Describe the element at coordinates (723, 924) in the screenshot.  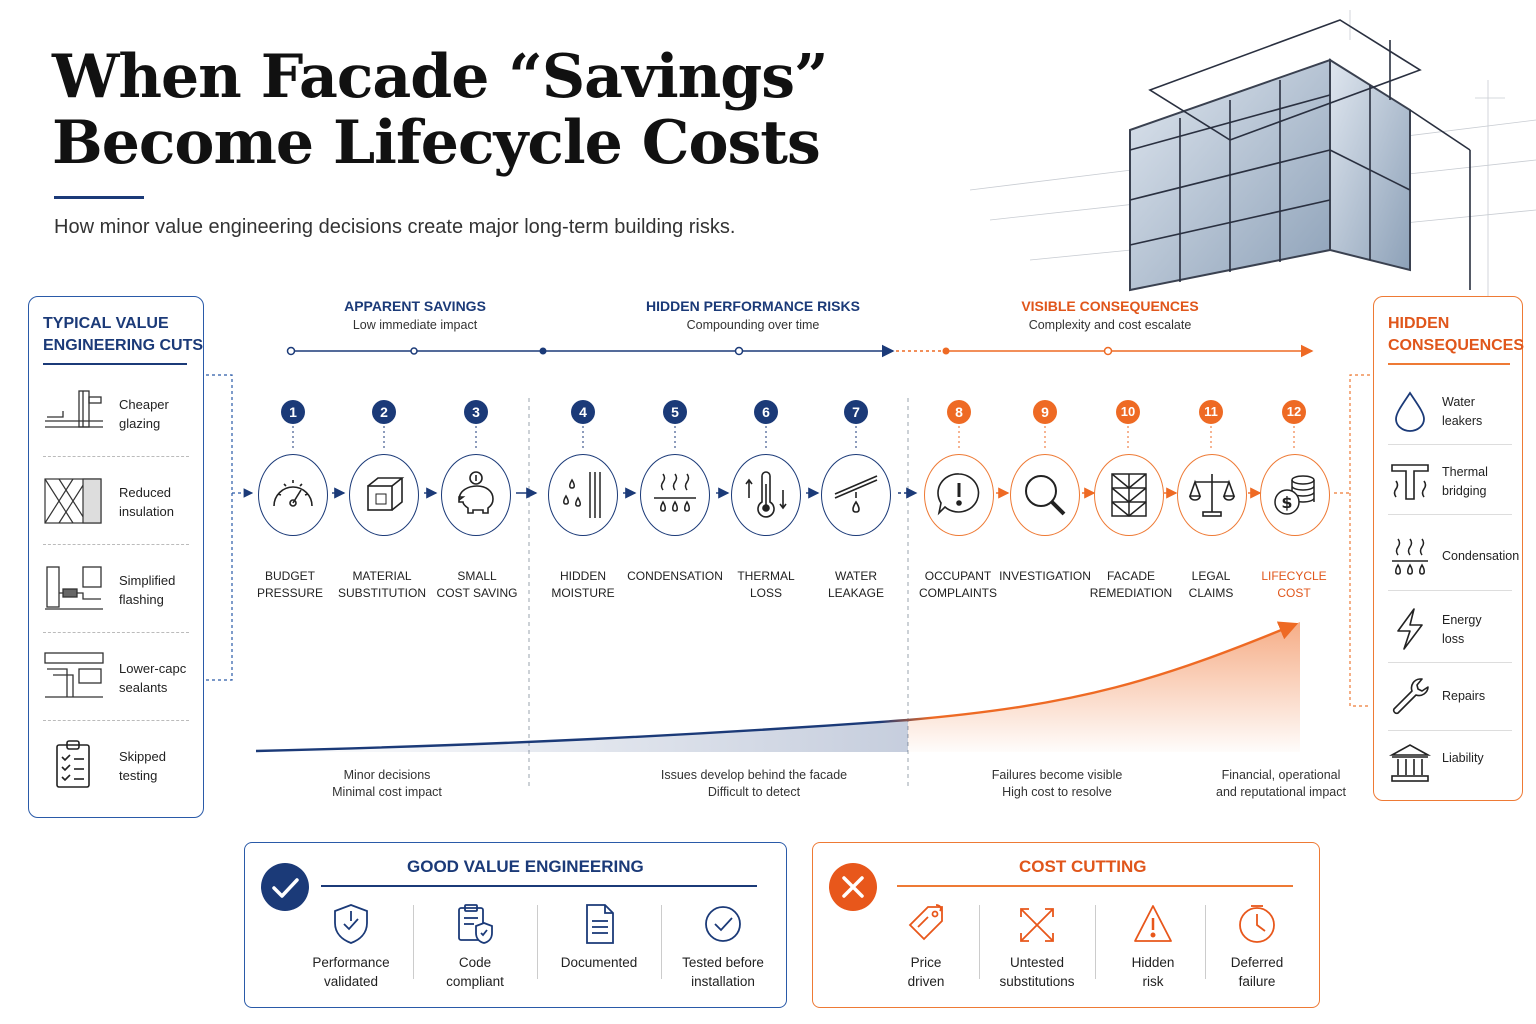
I see `check-circle-icon` at that location.